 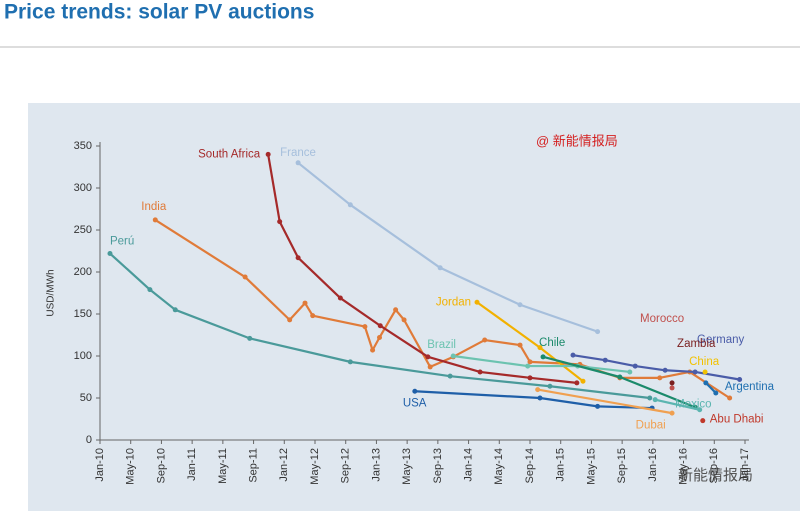 What do you see at coordinates (159, 12) in the screenshot?
I see `chart-title: Price trends: solar PV auctions` at bounding box center [159, 12].